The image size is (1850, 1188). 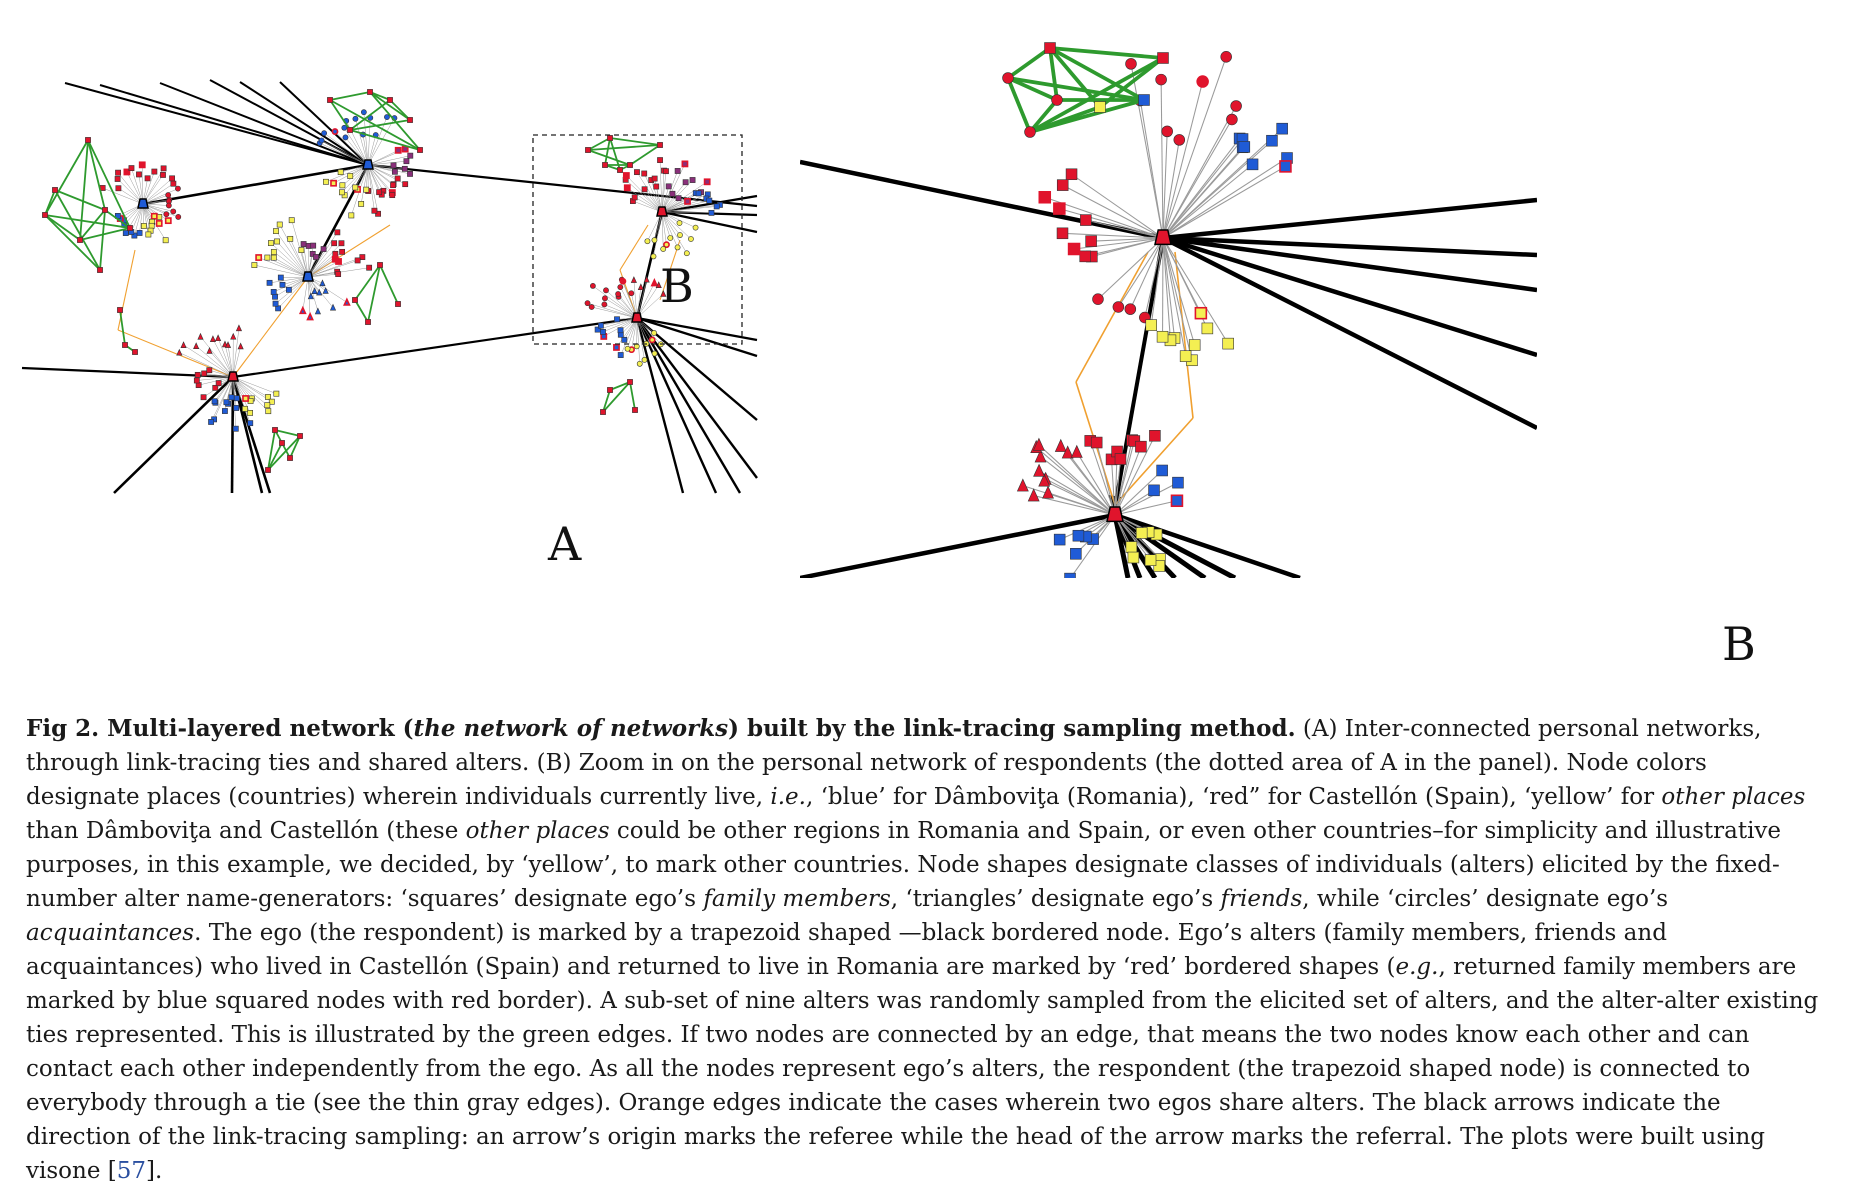 I want to click on black-arrow, so click(x=649, y=265).